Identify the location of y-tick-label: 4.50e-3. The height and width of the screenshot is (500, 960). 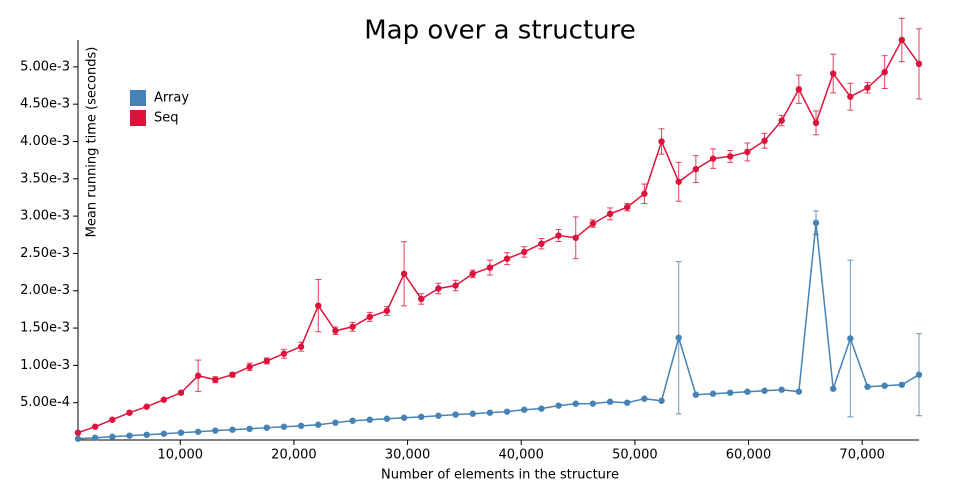
(45, 104).